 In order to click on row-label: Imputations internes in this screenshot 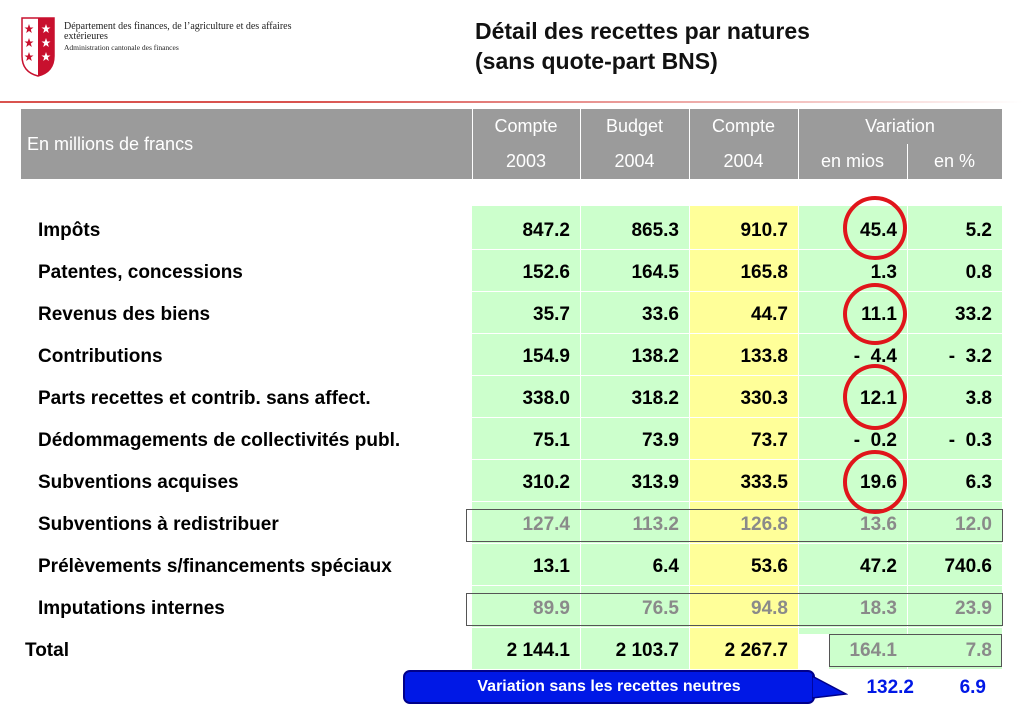, I will do `click(131, 608)`.